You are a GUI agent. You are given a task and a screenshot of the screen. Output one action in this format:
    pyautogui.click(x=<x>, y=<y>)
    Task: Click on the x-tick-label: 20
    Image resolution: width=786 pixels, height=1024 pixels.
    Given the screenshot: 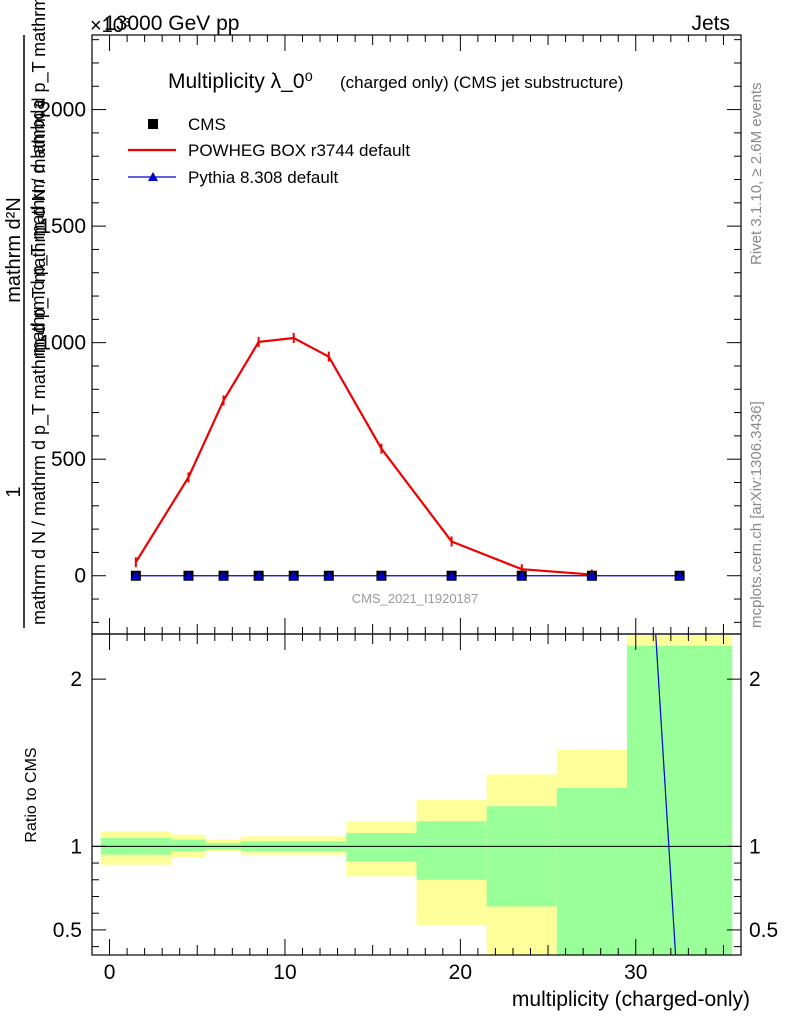 What is the action you would take?
    pyautogui.click(x=460, y=972)
    